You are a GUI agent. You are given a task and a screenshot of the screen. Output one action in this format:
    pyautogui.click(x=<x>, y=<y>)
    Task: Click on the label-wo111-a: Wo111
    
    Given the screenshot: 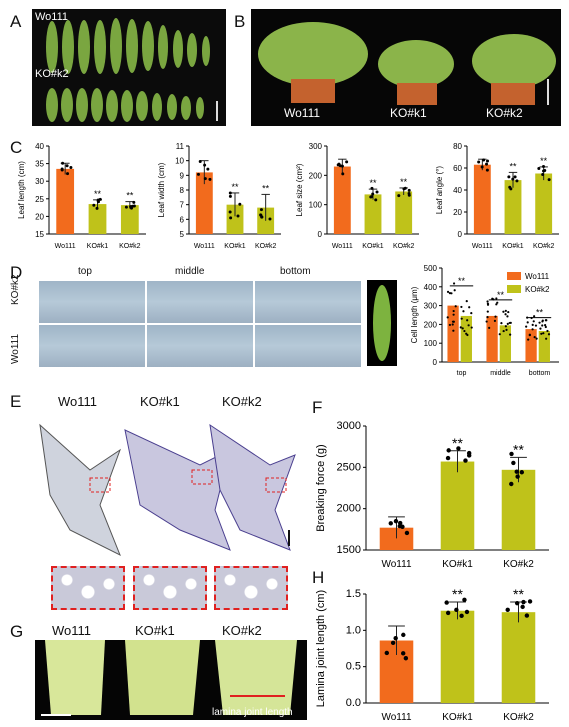 What is the action you would take?
    pyautogui.click(x=51, y=17)
    